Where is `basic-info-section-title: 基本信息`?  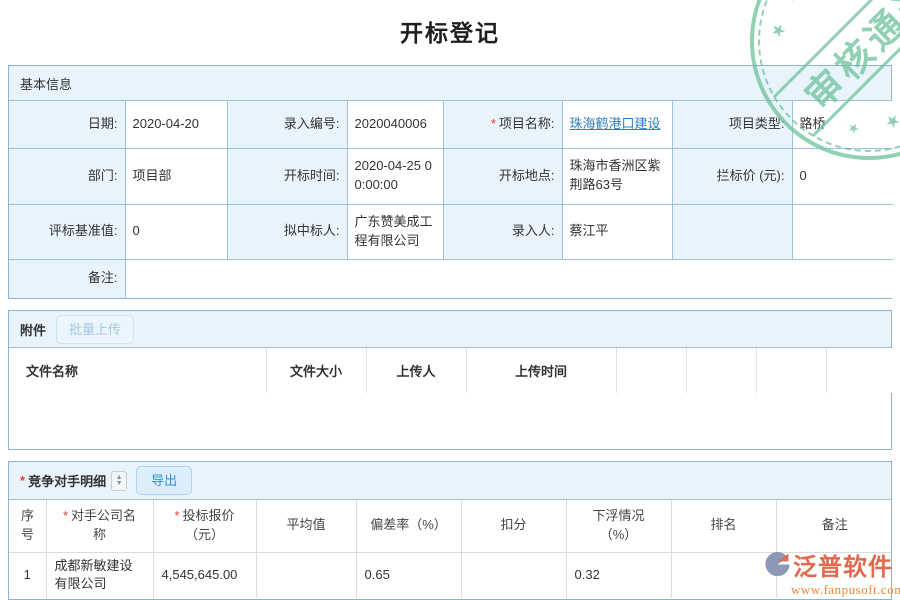 basic-info-section-title: 基本信息 is located at coordinates (46, 84).